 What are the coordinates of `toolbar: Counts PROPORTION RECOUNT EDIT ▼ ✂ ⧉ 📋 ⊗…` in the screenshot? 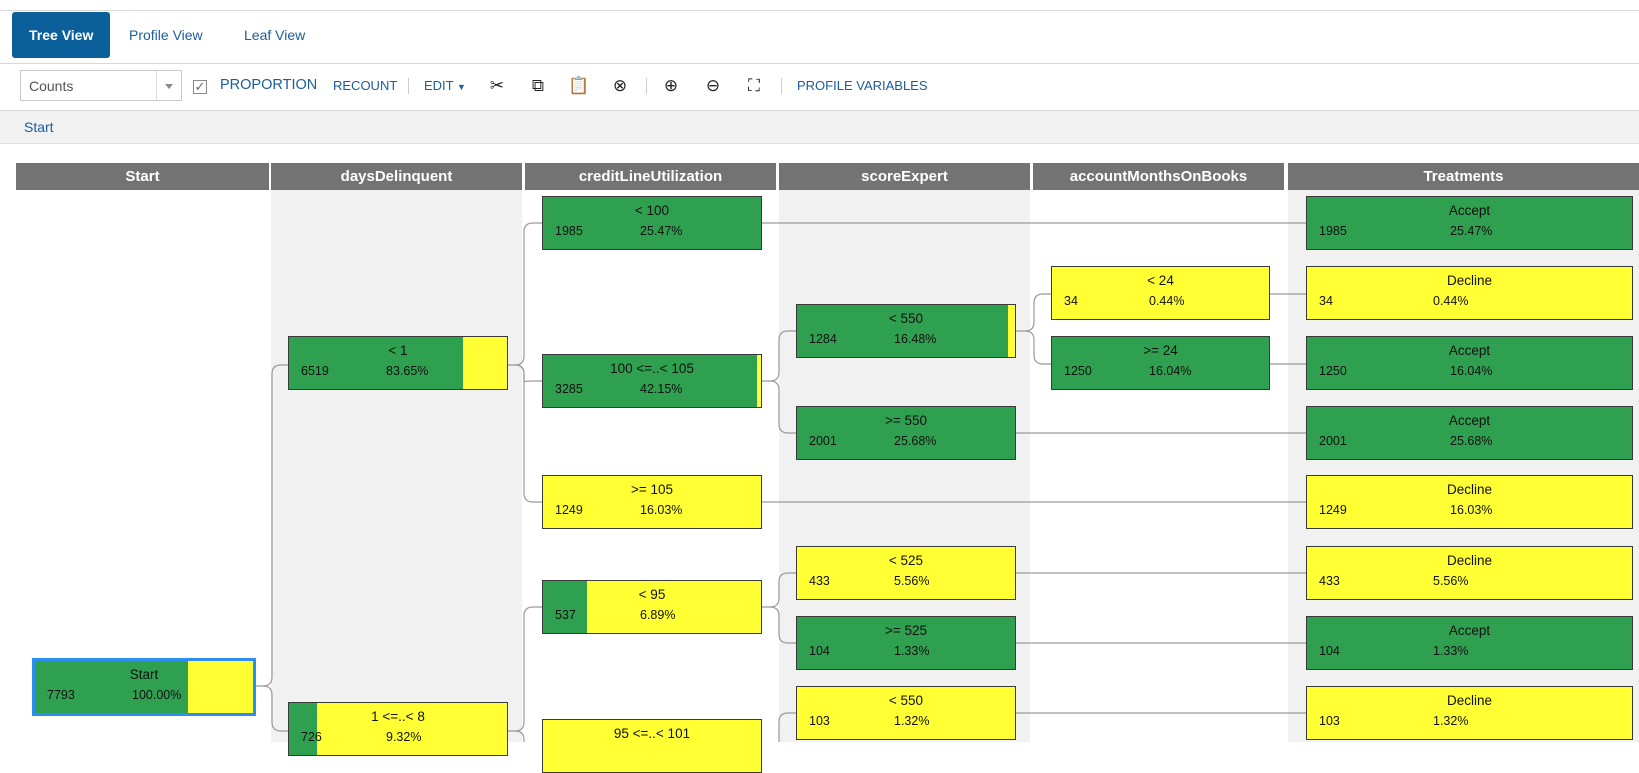 It's located at (819, 87).